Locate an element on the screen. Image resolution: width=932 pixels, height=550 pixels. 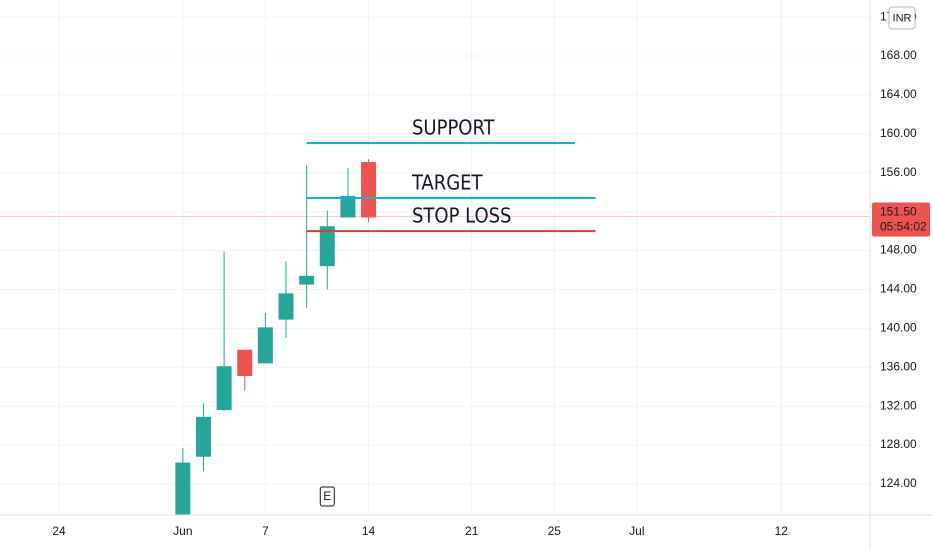
x-tick-label: 14 is located at coordinates (369, 531).